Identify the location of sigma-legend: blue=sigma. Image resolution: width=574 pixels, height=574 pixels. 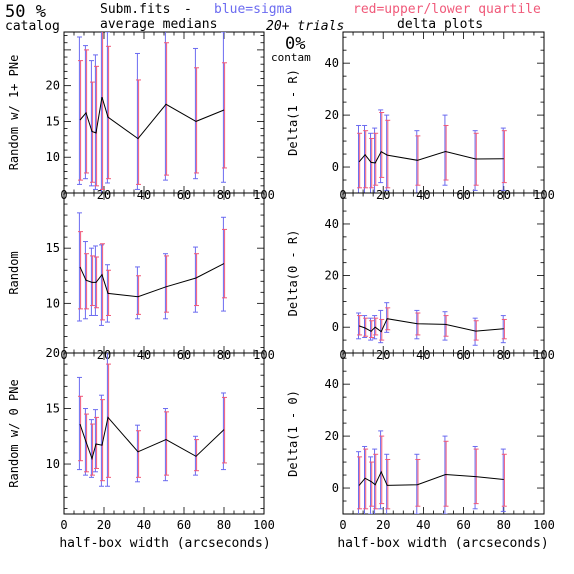
(253, 9).